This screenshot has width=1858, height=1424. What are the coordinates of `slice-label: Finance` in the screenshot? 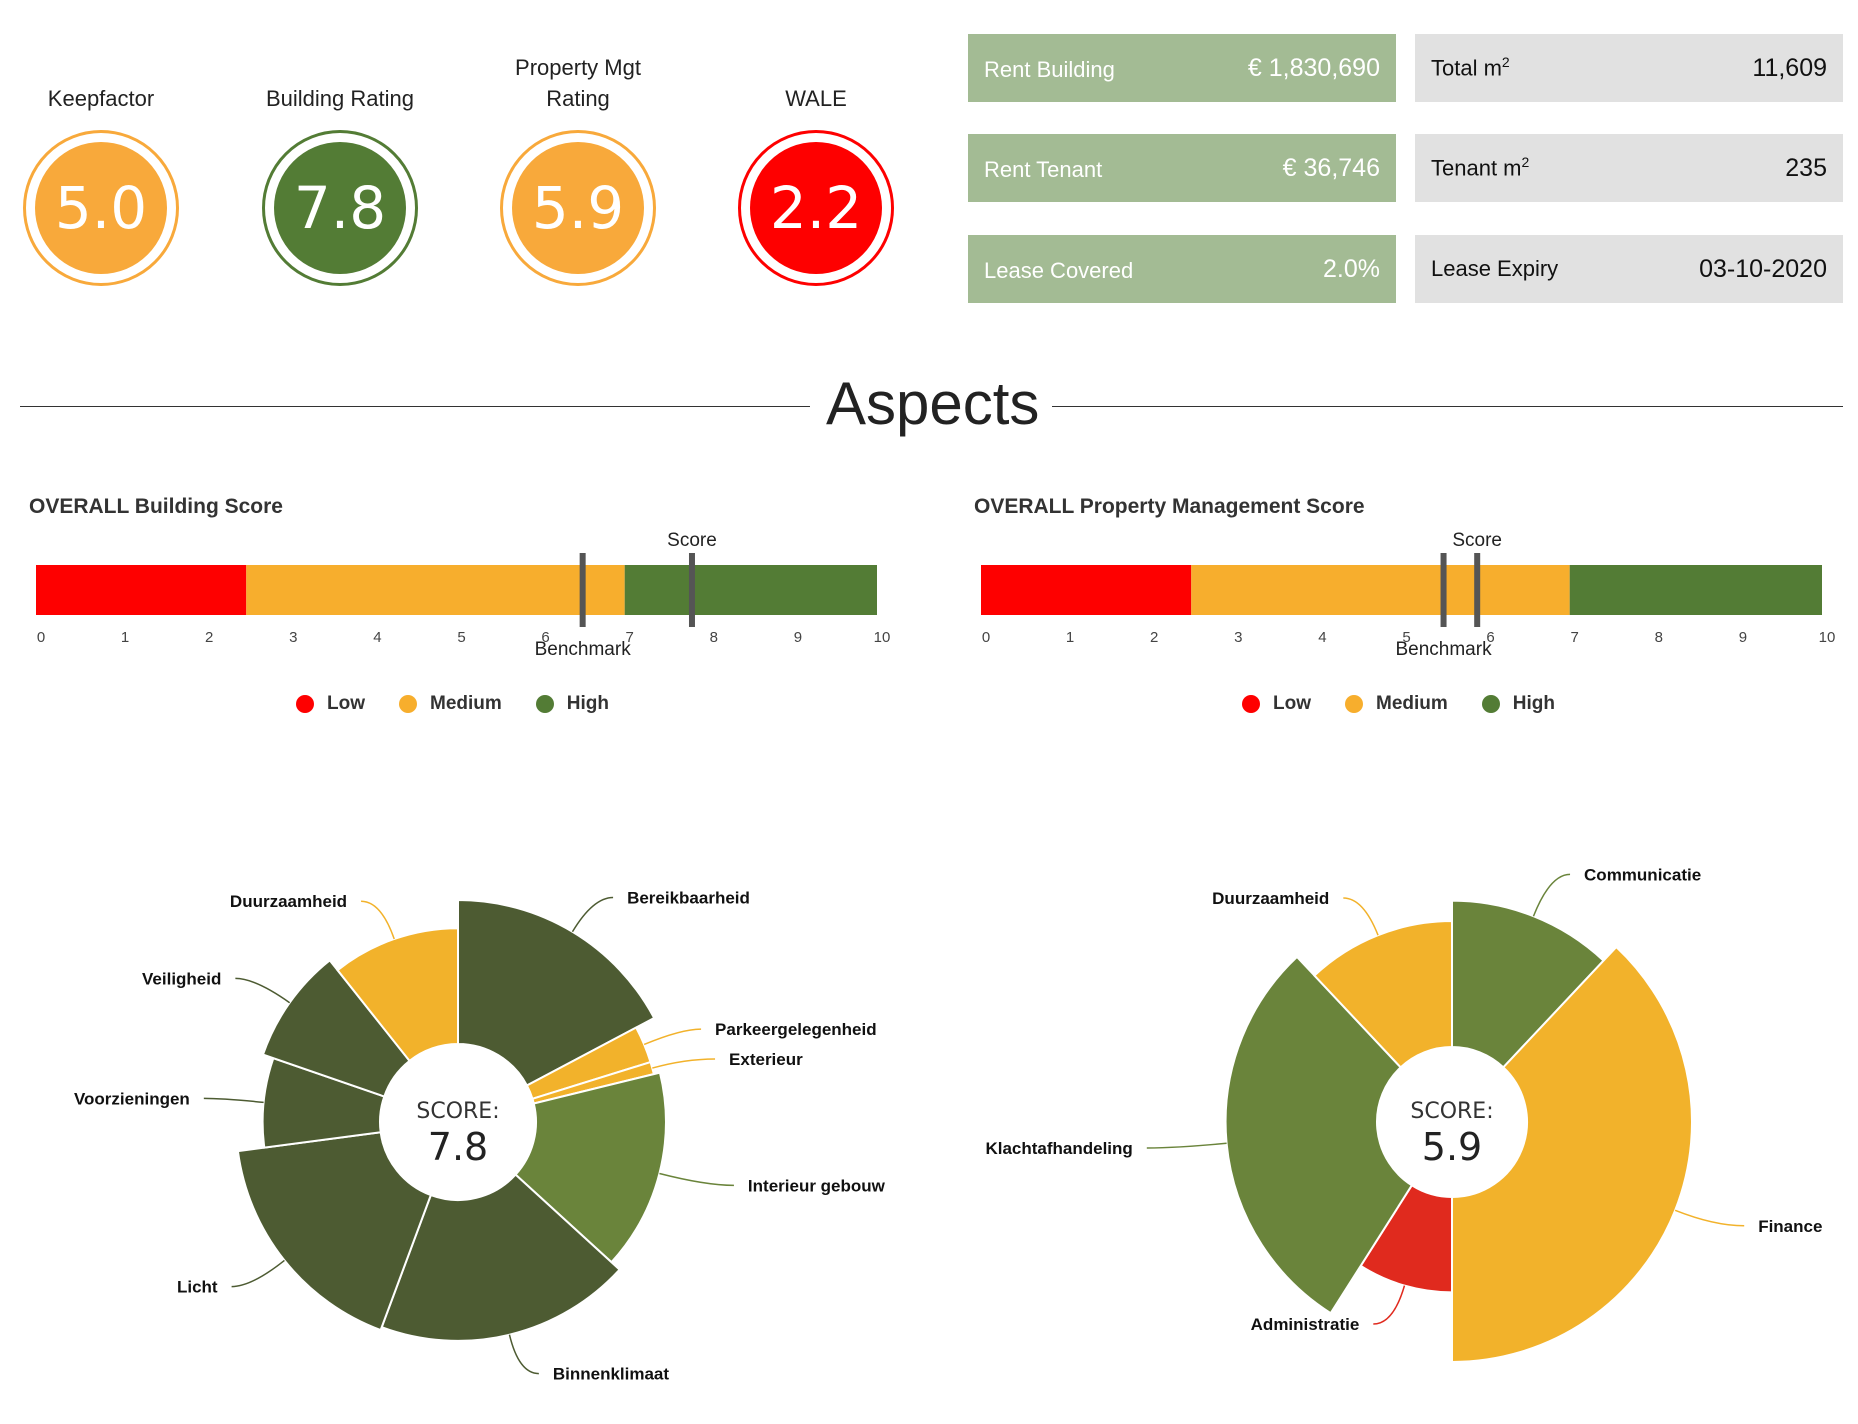 It's located at (1790, 1226).